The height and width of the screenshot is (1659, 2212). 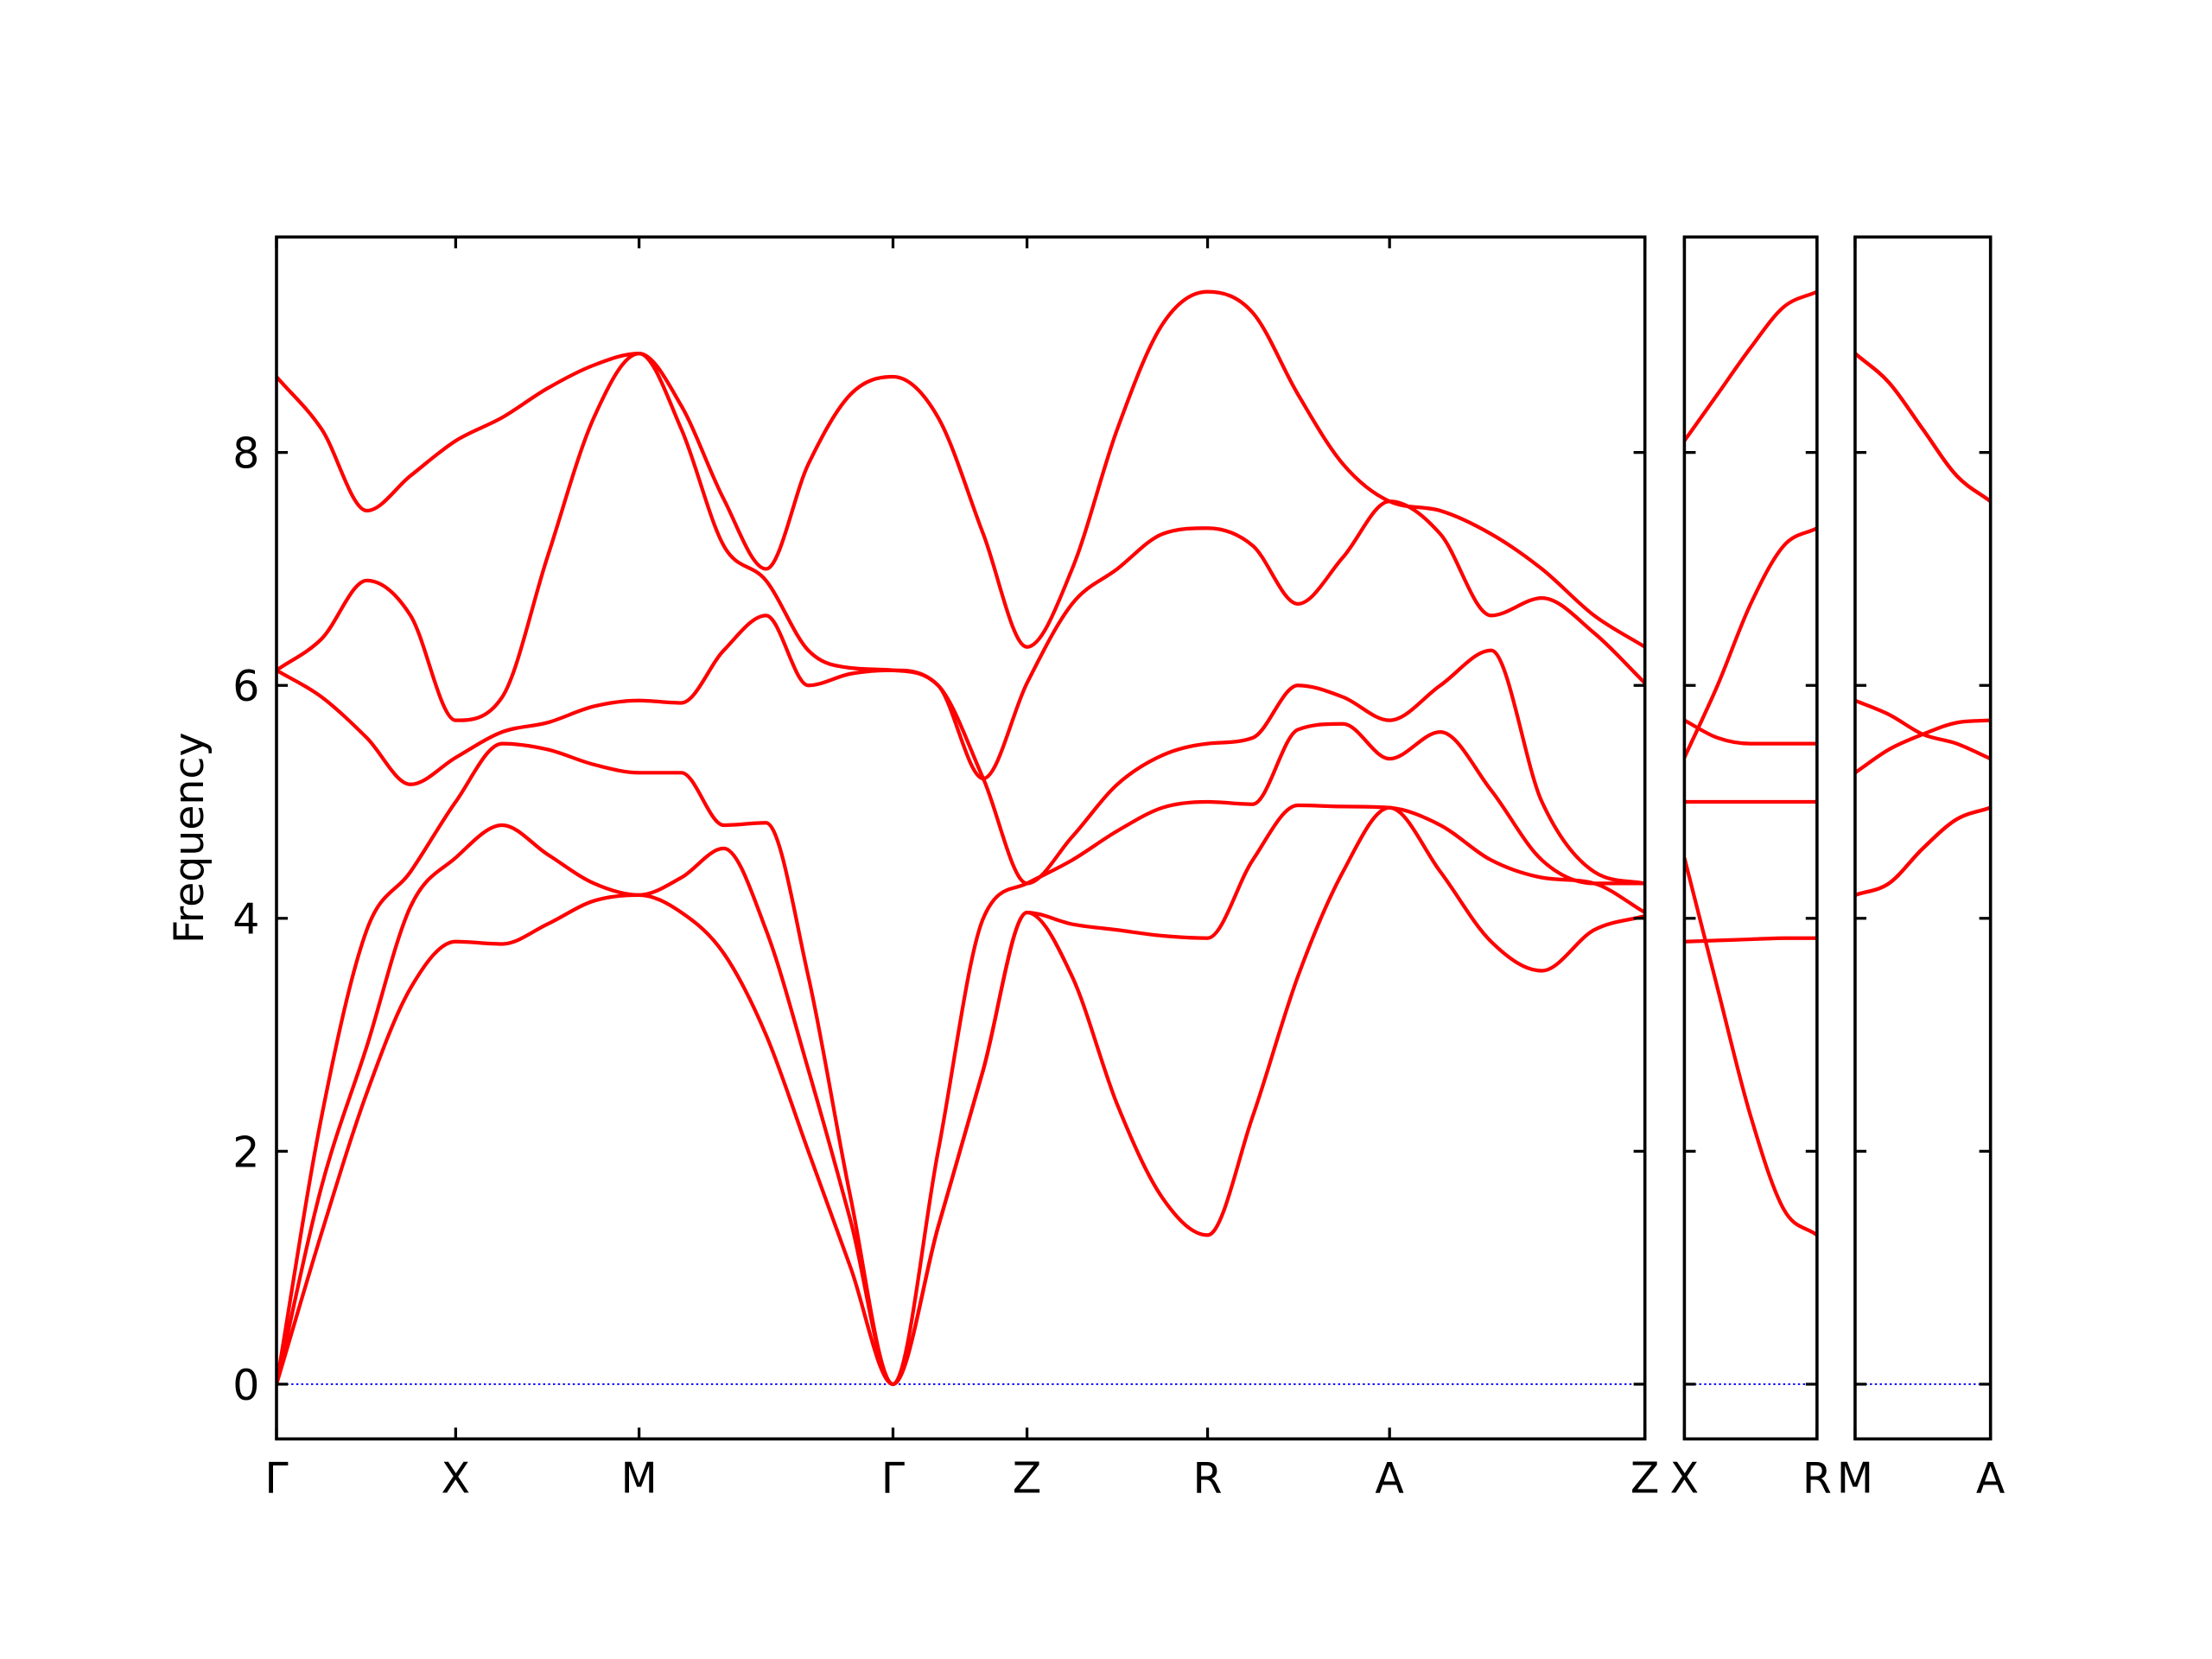 What do you see at coordinates (245, 1152) in the screenshot?
I see `y-tick-label: 2` at bounding box center [245, 1152].